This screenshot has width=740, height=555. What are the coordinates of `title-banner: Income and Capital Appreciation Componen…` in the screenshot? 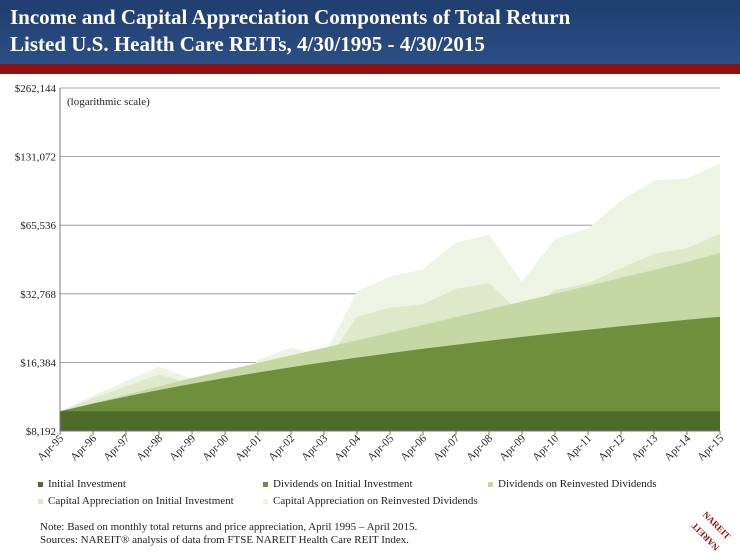 It's located at (370, 32).